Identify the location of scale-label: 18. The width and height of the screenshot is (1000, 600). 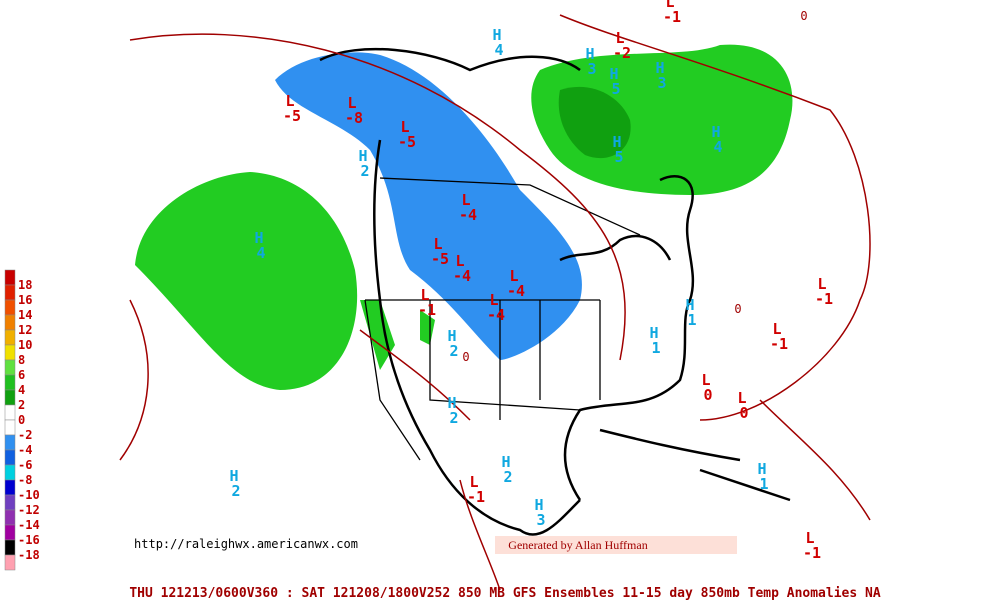
(25, 285).